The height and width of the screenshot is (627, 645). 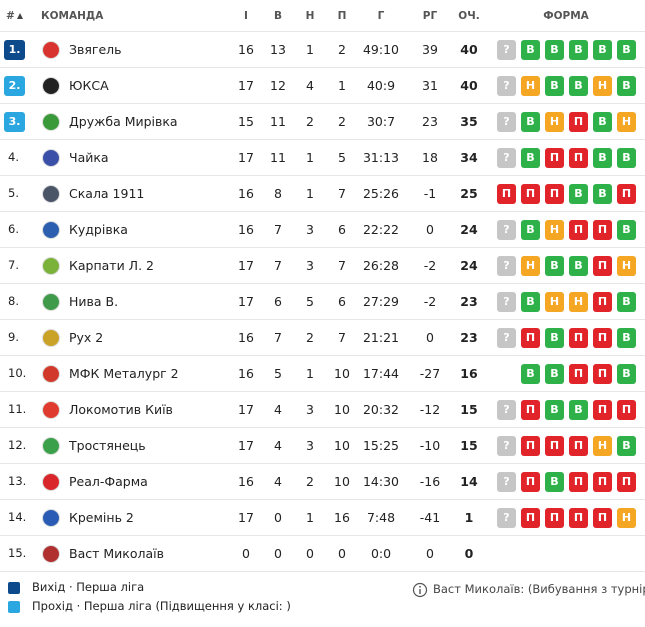 I want to click on team-name: Звягель, so click(x=95, y=49).